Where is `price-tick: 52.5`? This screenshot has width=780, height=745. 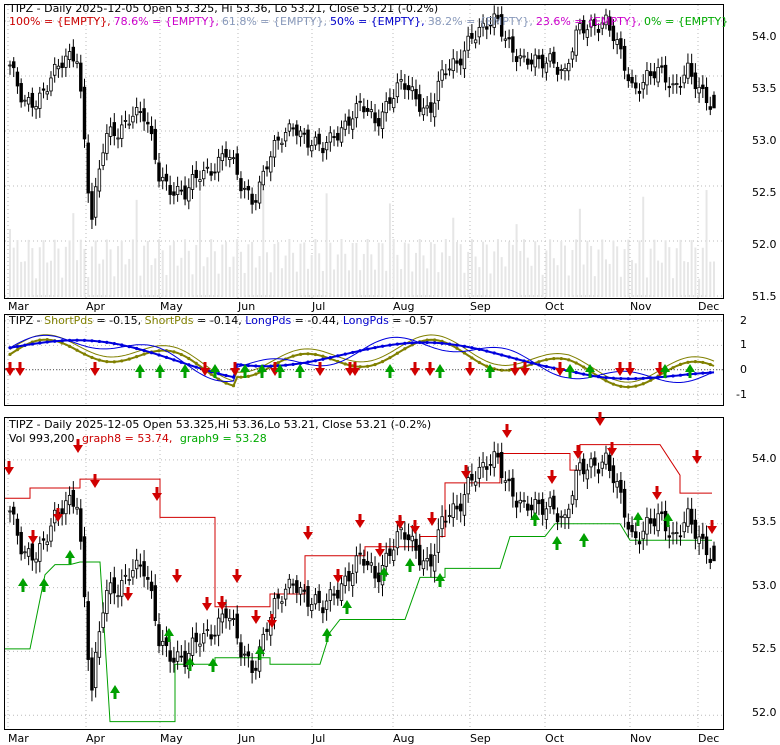
price-tick: 52.5 is located at coordinates (764, 192).